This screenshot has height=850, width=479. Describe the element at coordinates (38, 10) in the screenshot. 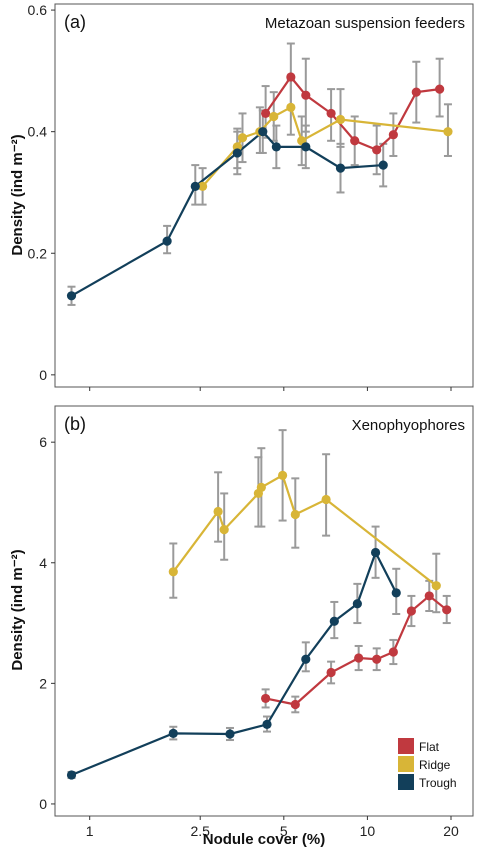

I see `y-tick-label: 0.6` at that location.